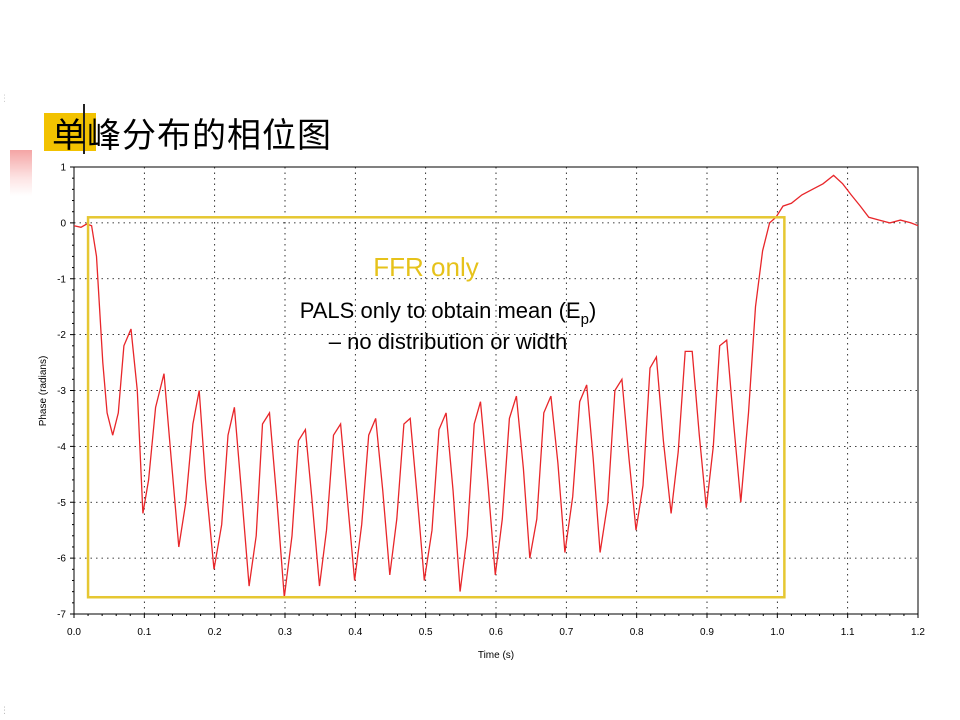 The image size is (960, 720). Describe the element at coordinates (70, 132) in the screenshot. I see `title-accent-block` at that location.